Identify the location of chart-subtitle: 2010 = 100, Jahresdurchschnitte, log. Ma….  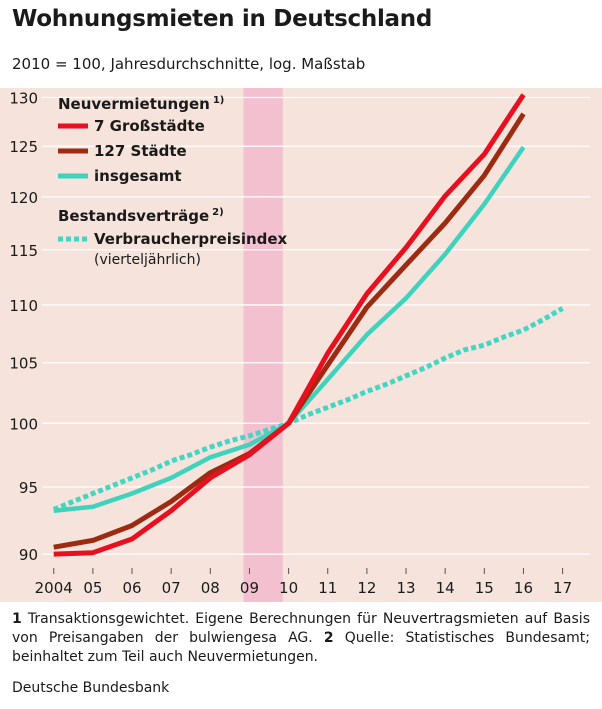
(189, 64).